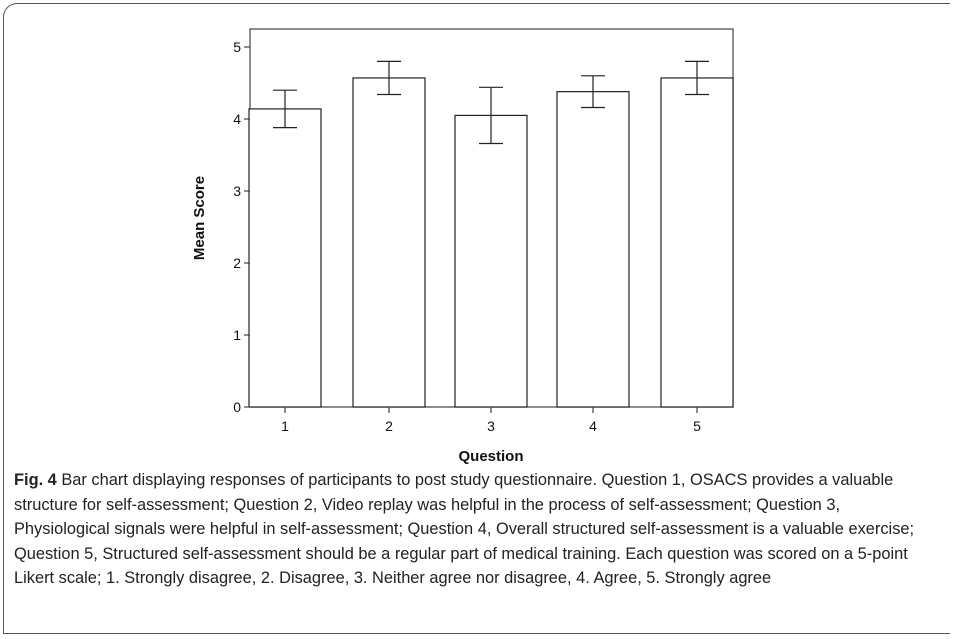 This screenshot has width=955, height=639. What do you see at coordinates (237, 407) in the screenshot?
I see `y-tick-label: 0` at bounding box center [237, 407].